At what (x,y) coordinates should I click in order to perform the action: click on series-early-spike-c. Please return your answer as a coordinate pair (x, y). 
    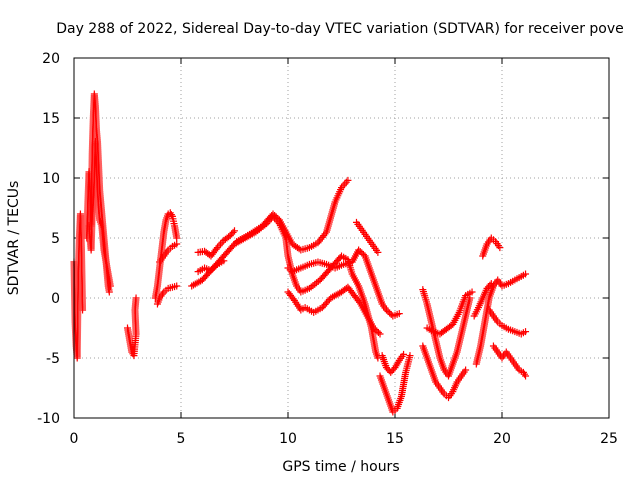
    Looking at the image, I should click on (99, 214).